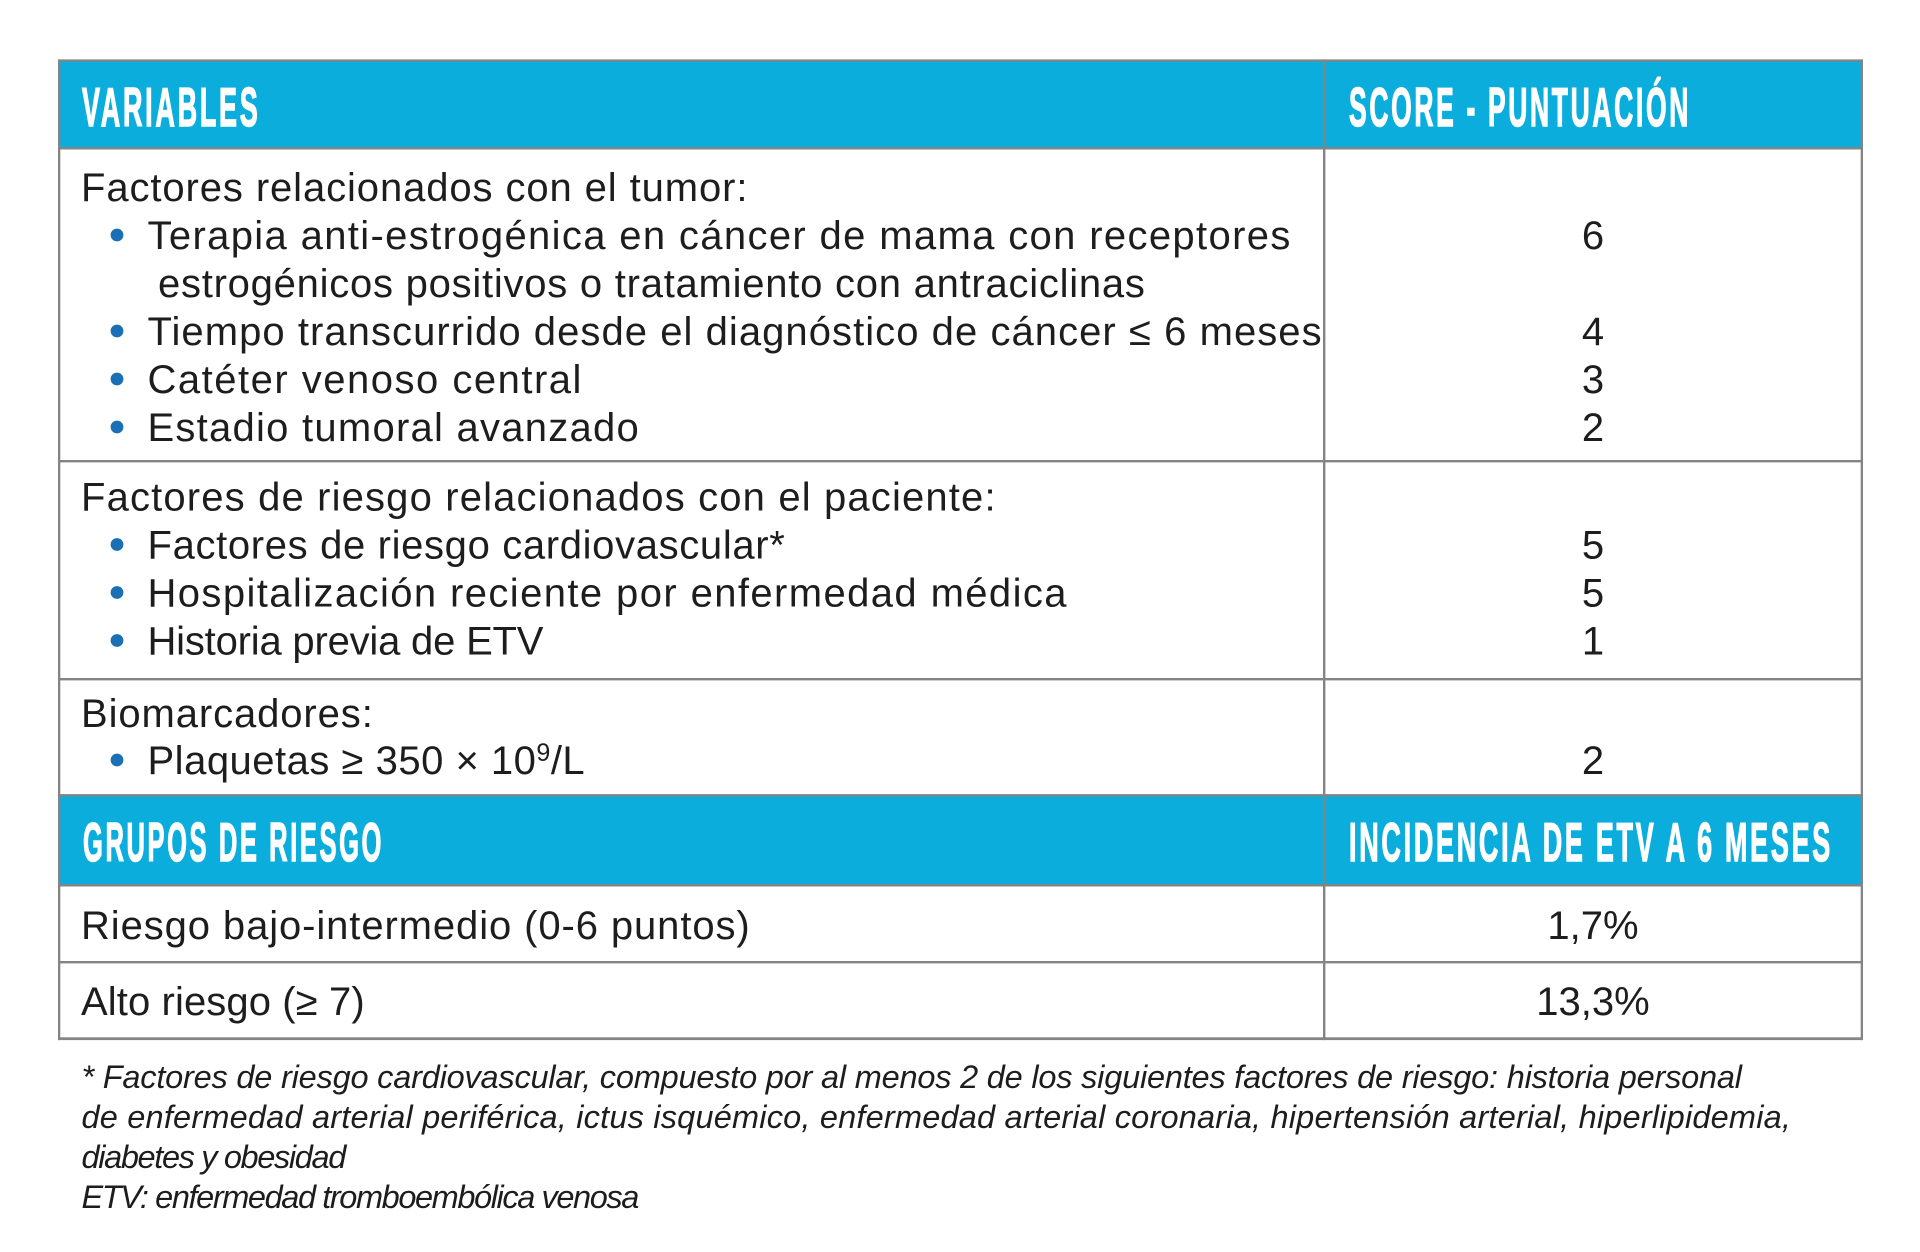  What do you see at coordinates (1593, 332) in the screenshot?
I see `svg-text: 4` at bounding box center [1593, 332].